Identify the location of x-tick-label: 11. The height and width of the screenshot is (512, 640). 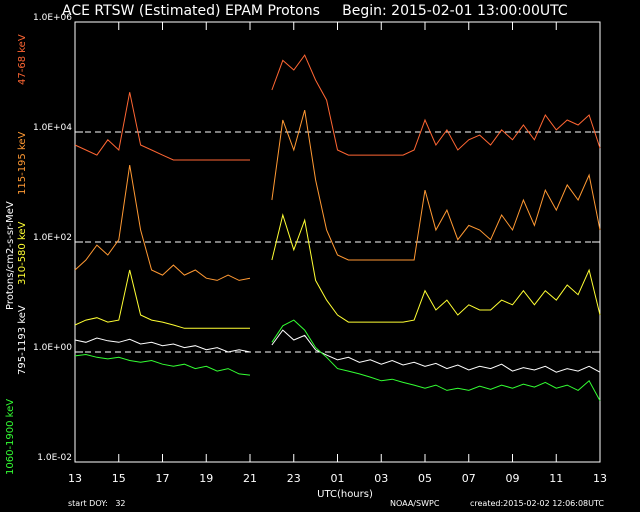
(556, 478).